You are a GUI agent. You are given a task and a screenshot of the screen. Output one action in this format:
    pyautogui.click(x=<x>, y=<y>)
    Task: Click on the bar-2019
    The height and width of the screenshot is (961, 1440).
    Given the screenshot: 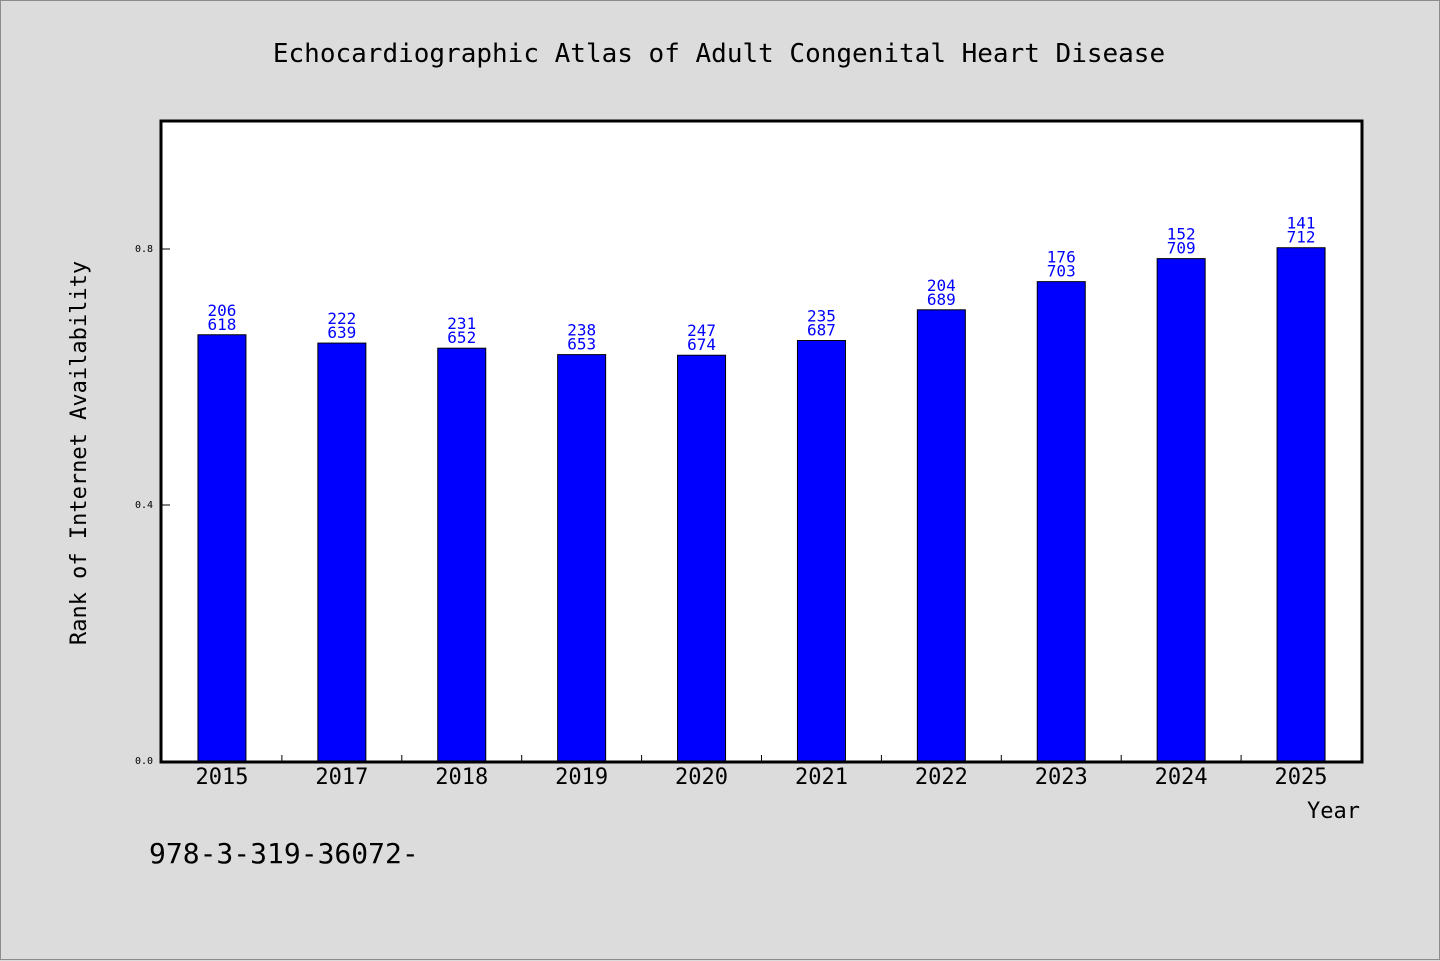 What is the action you would take?
    pyautogui.click(x=582, y=558)
    